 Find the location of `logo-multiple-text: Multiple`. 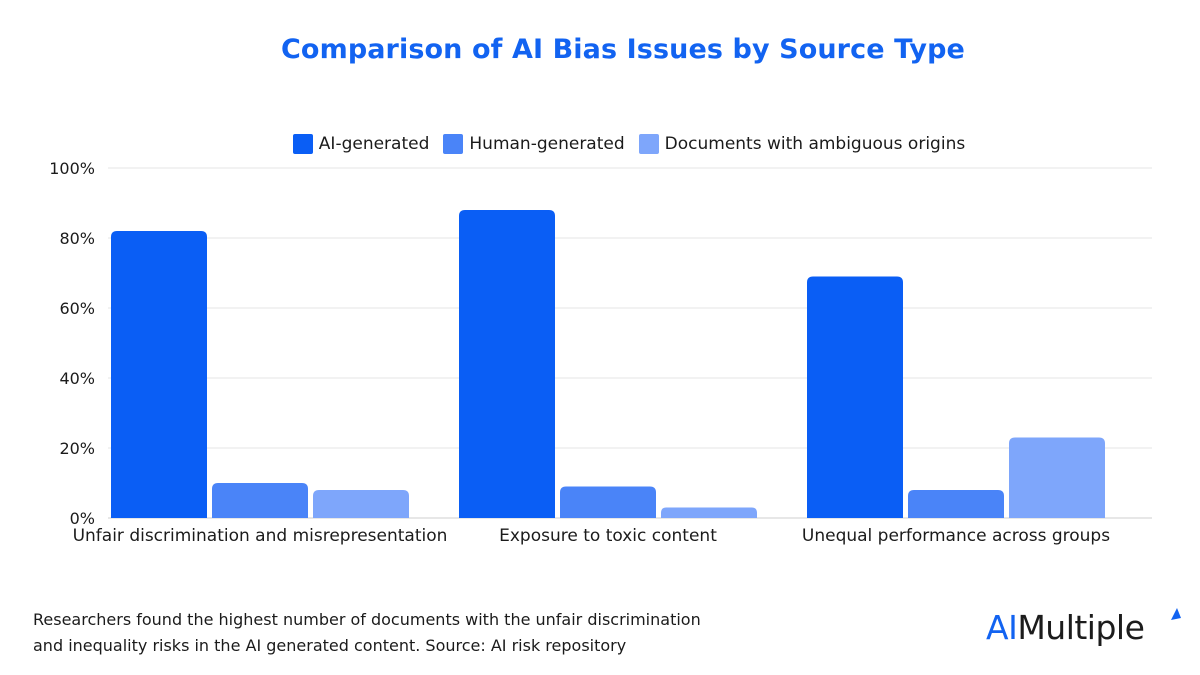

logo-multiple-text: Multiple is located at coordinates (1081, 627).